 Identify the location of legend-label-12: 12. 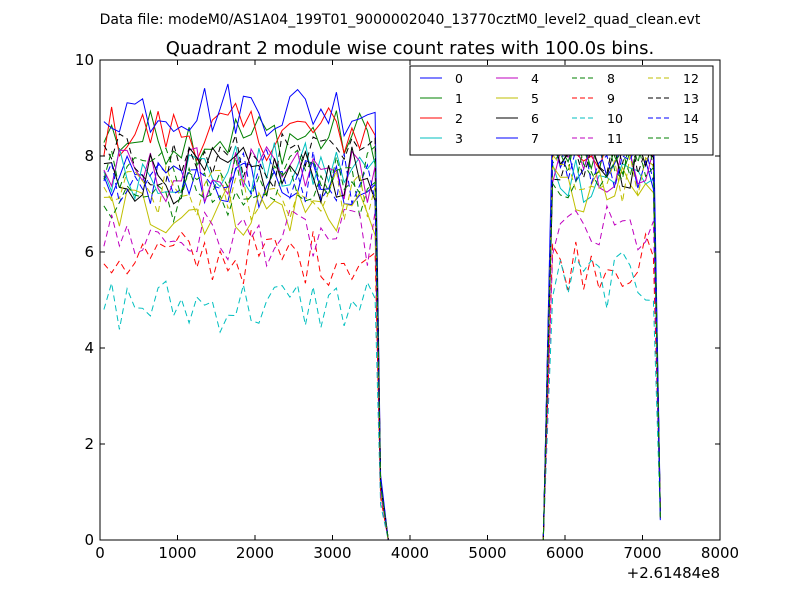
(691, 78).